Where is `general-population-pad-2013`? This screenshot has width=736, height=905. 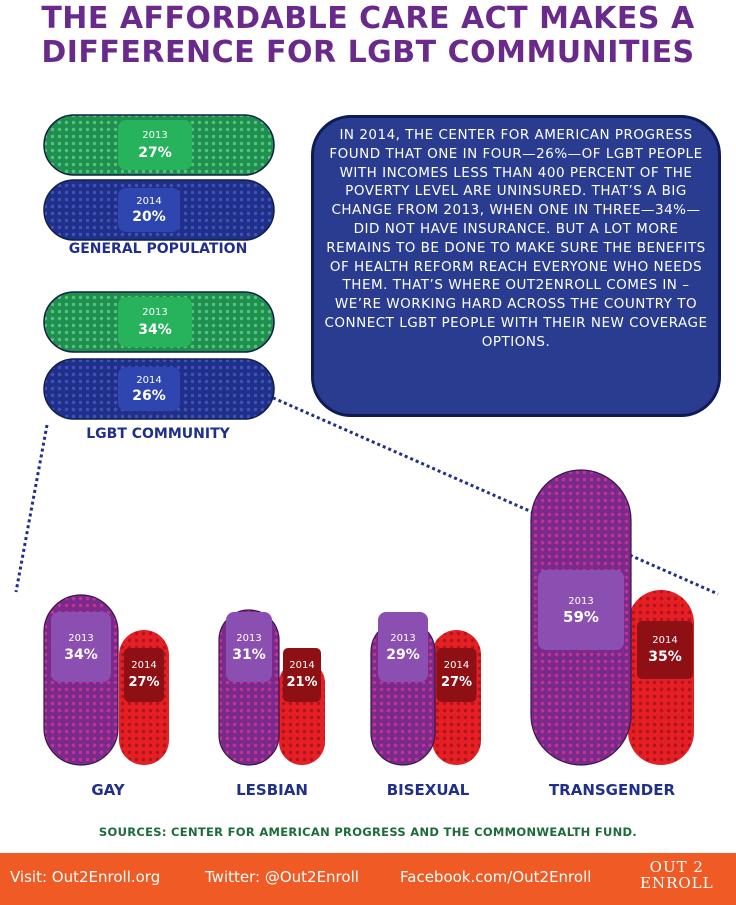 general-population-pad-2013 is located at coordinates (155, 145).